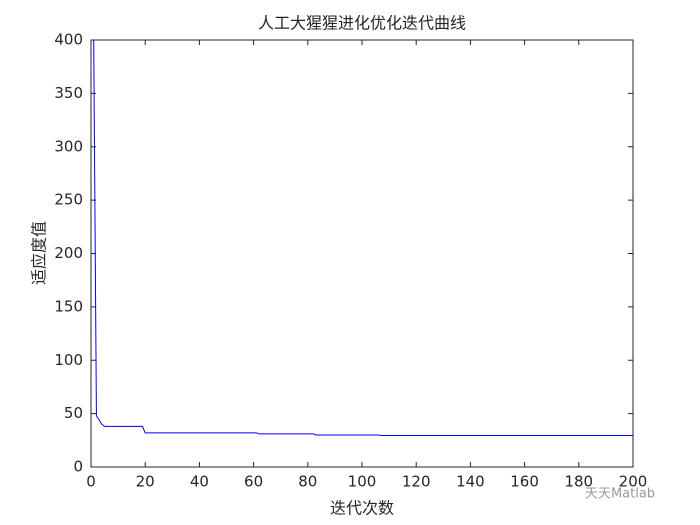 The height and width of the screenshot is (525, 700). Describe the element at coordinates (578, 482) in the screenshot. I see `x-tick-label: 180` at that location.